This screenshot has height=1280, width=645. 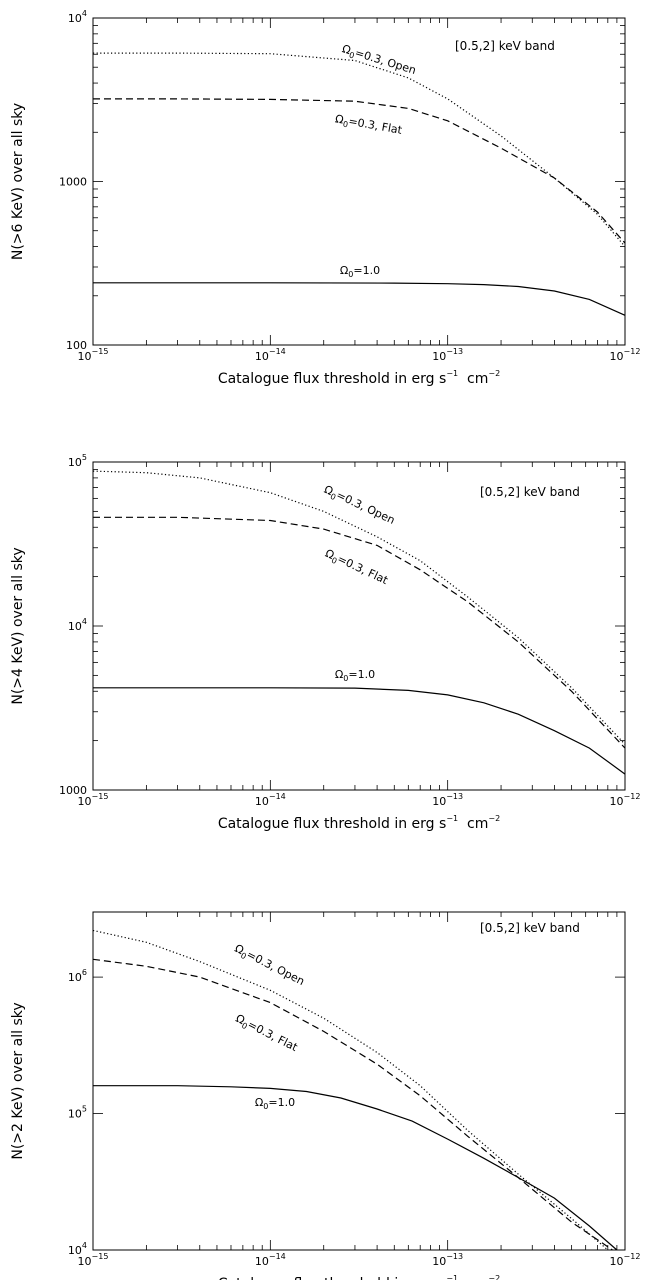 I want to click on y-axis-label: N(>4 KeV) over all sky, so click(x=18, y=625).